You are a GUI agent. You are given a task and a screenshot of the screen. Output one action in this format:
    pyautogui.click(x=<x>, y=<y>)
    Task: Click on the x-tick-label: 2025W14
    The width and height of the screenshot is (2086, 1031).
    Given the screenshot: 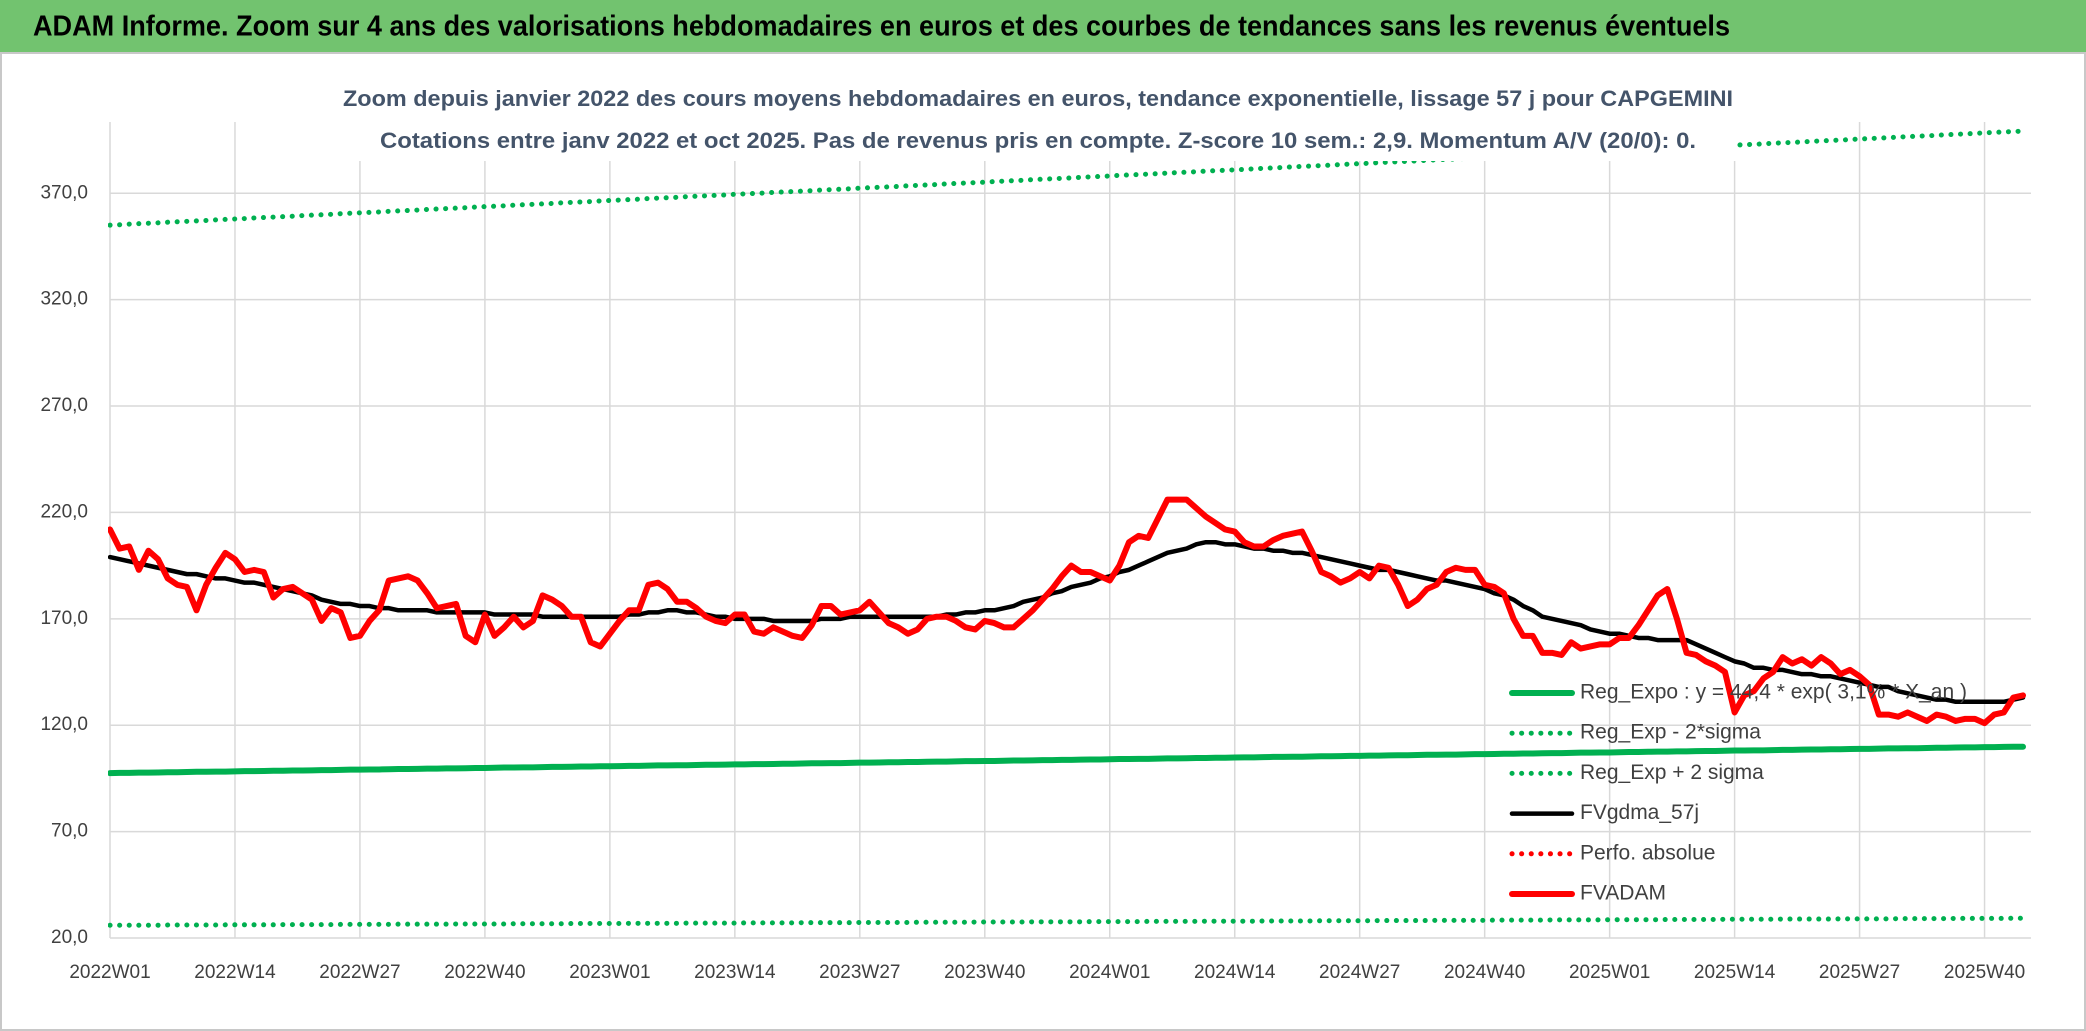 What is the action you would take?
    pyautogui.click(x=1735, y=972)
    